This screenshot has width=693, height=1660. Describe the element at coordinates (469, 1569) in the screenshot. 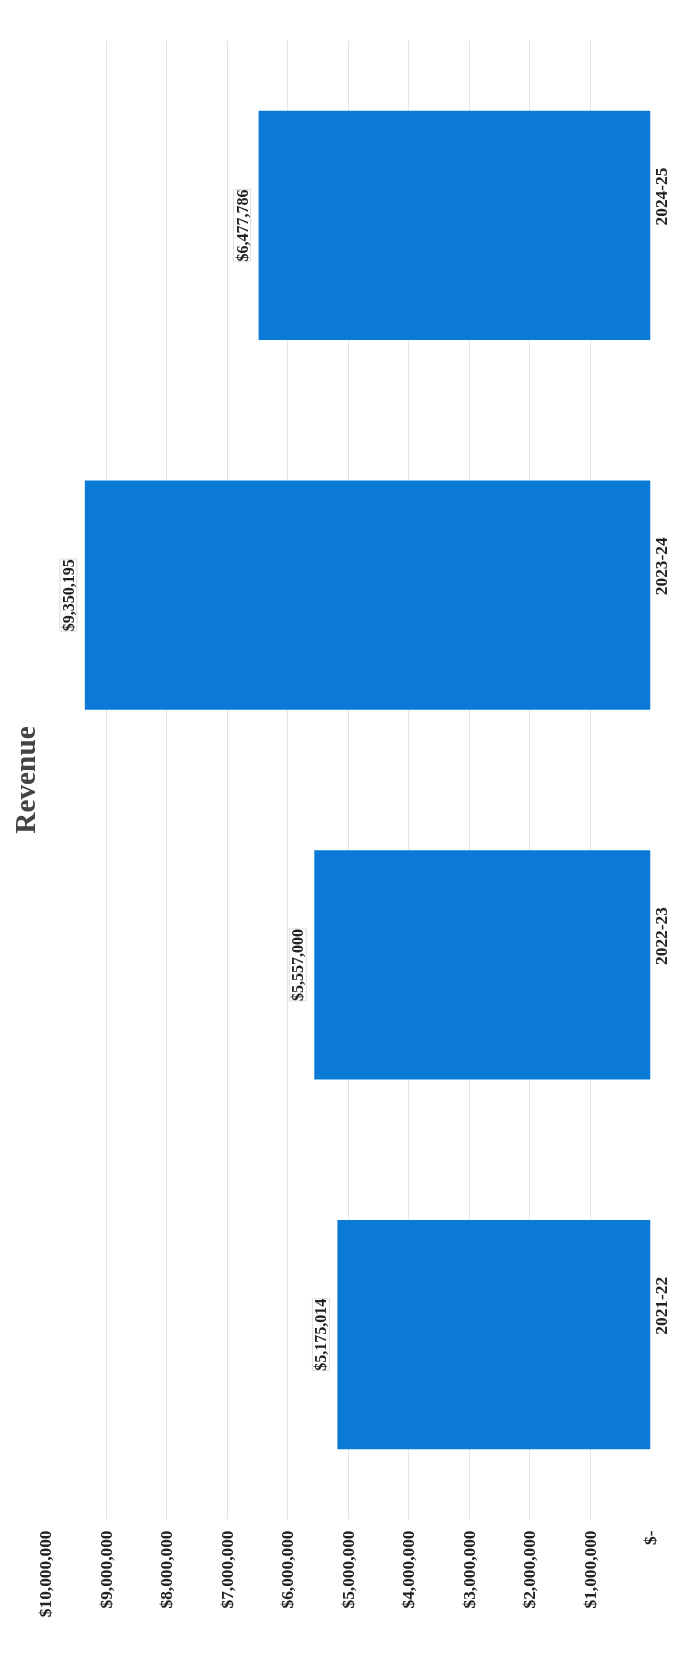

I see `x-tick-label: $3,000,000` at that location.